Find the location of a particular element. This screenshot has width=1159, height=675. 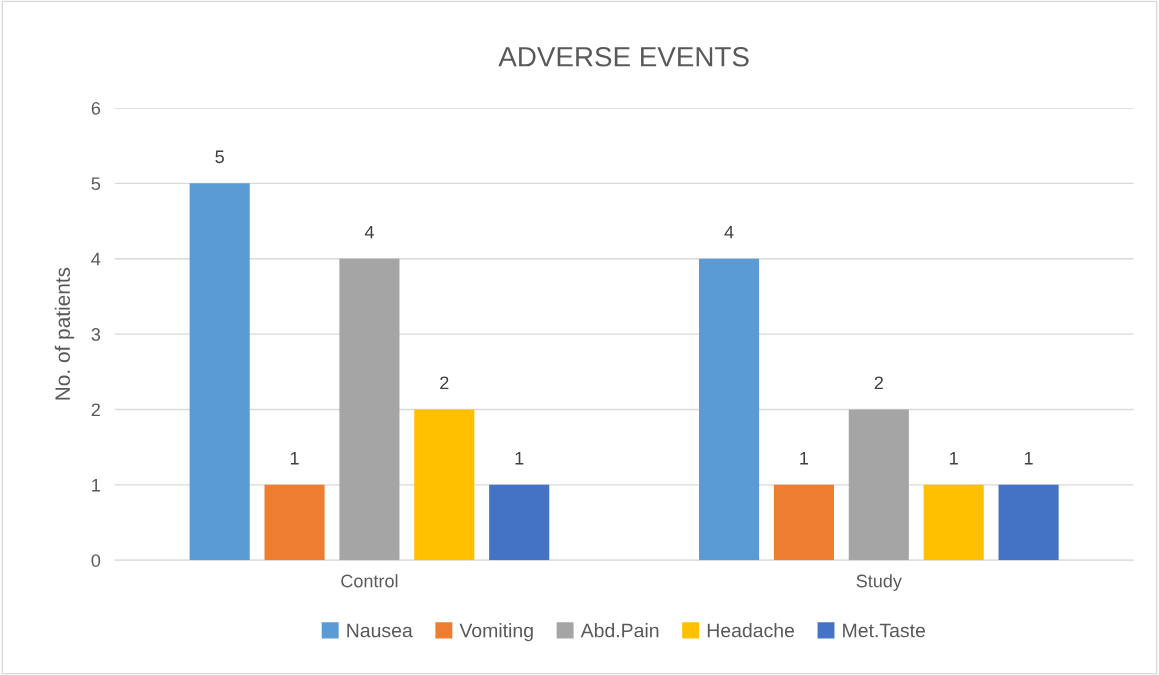

legend-label: Nausea is located at coordinates (380, 630).